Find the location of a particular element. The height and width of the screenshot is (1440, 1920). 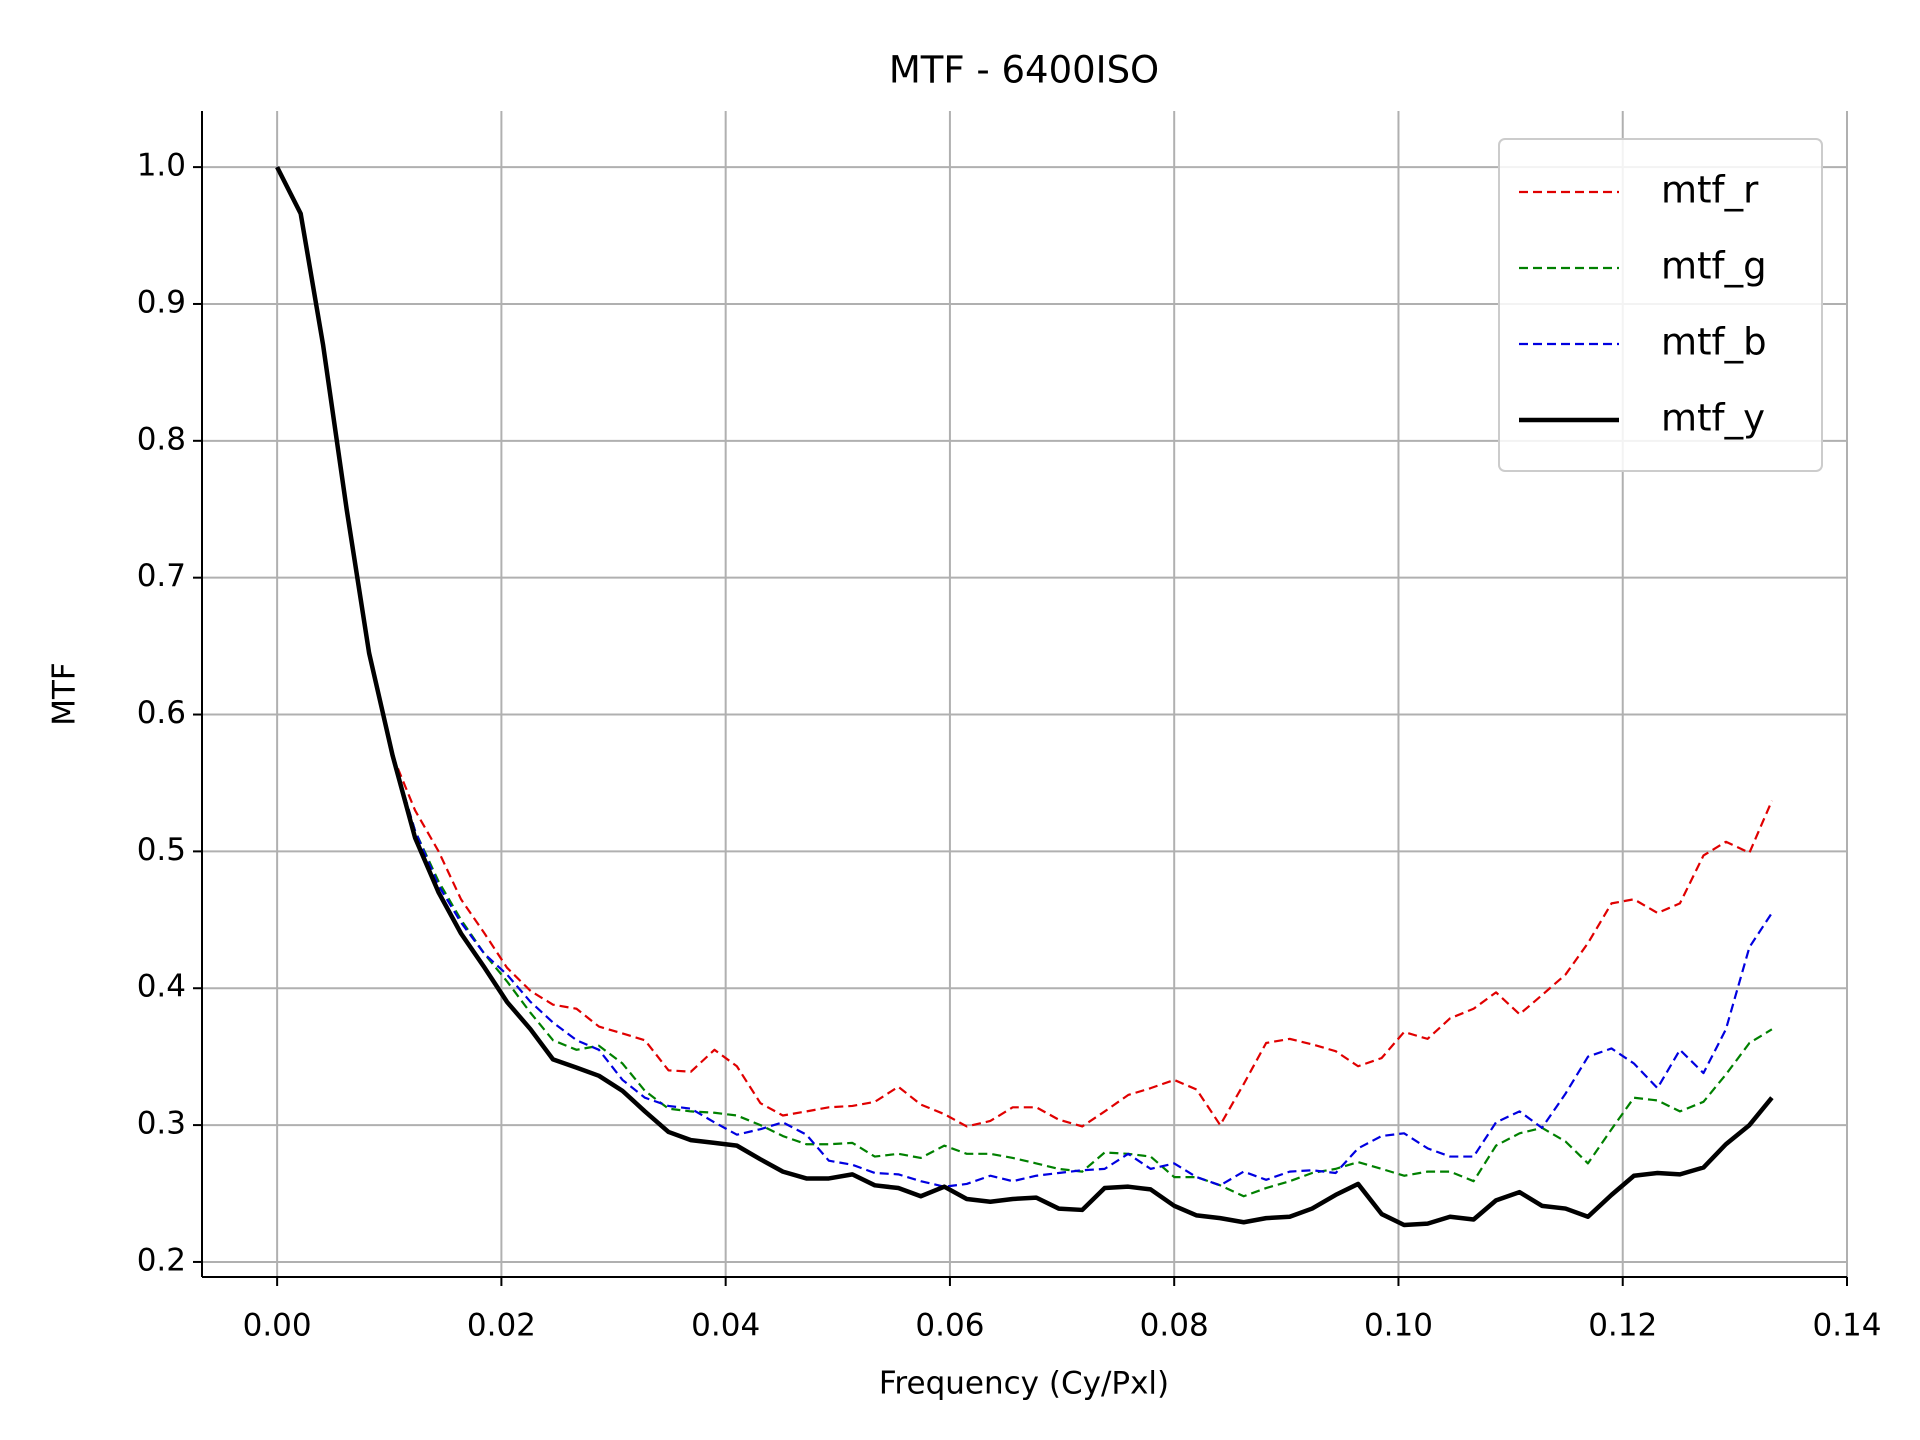

y-tick-label: 1.0 is located at coordinates (161, 166).